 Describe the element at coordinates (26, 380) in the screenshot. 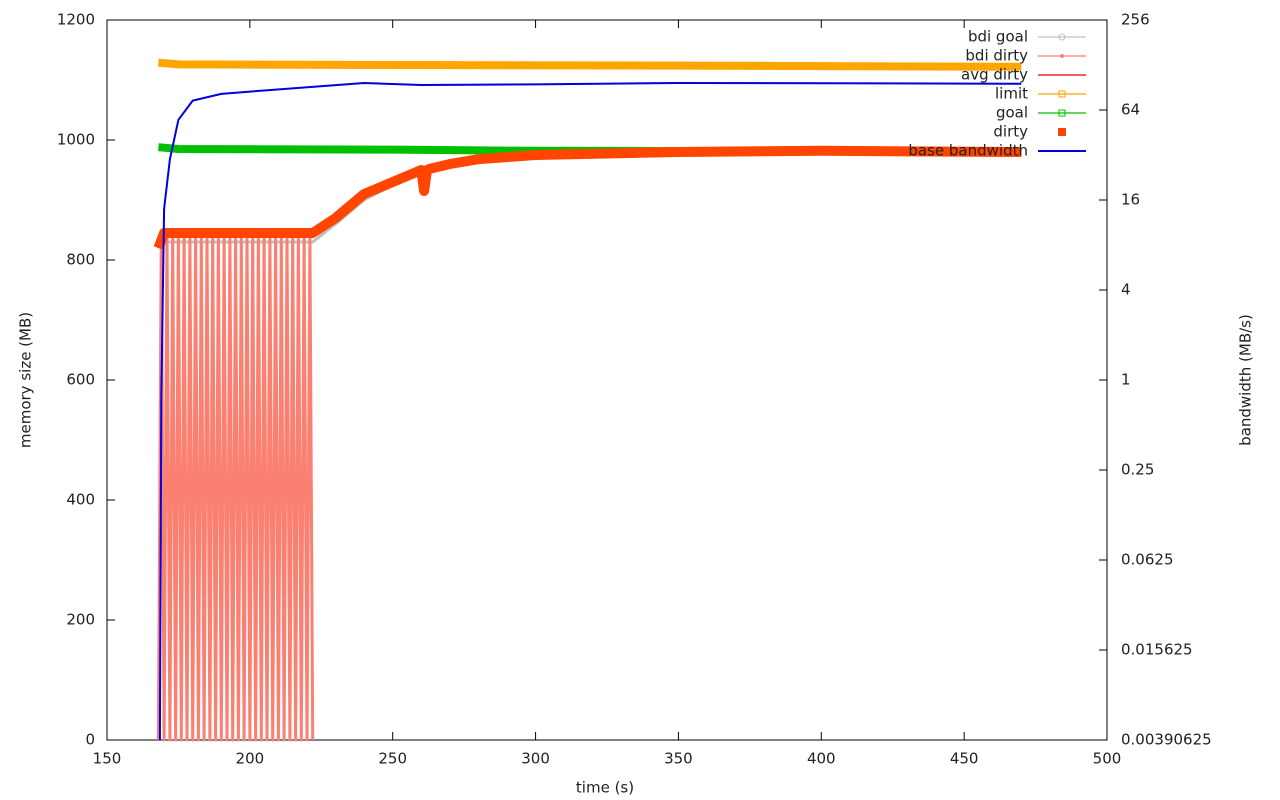

I see `y-axis-label: memory size (MB)` at that location.